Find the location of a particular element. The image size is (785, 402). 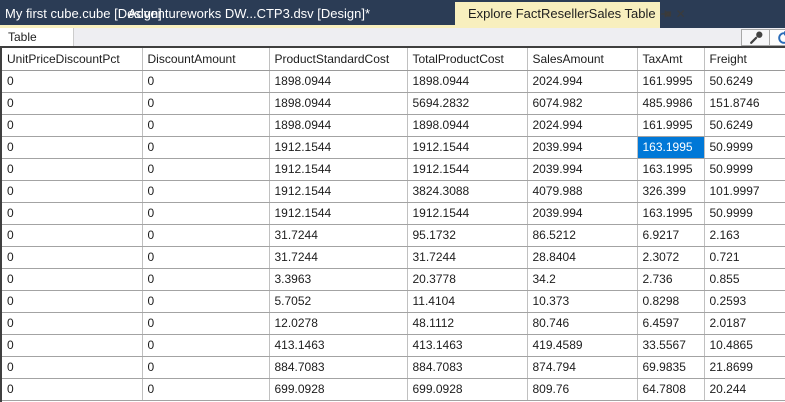

tab-table-view: Table is located at coordinates (37, 37).